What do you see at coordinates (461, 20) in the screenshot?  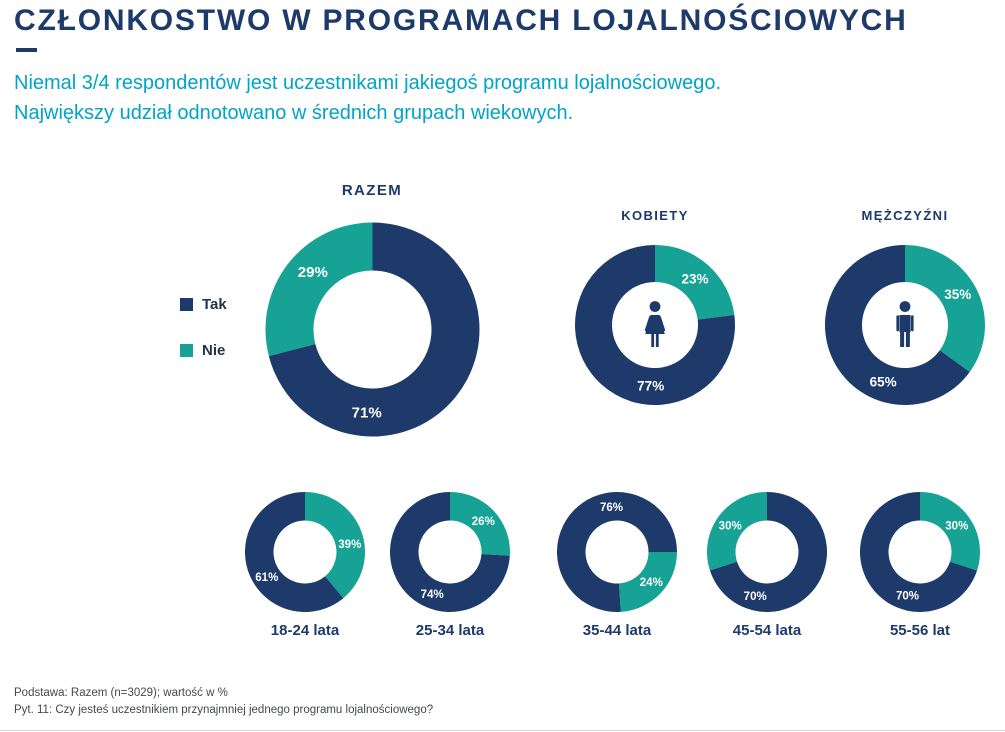 I see `page-title: CZŁONKOSTWO W PROGRAMACH LOJALNOŚCIOWYCH` at bounding box center [461, 20].